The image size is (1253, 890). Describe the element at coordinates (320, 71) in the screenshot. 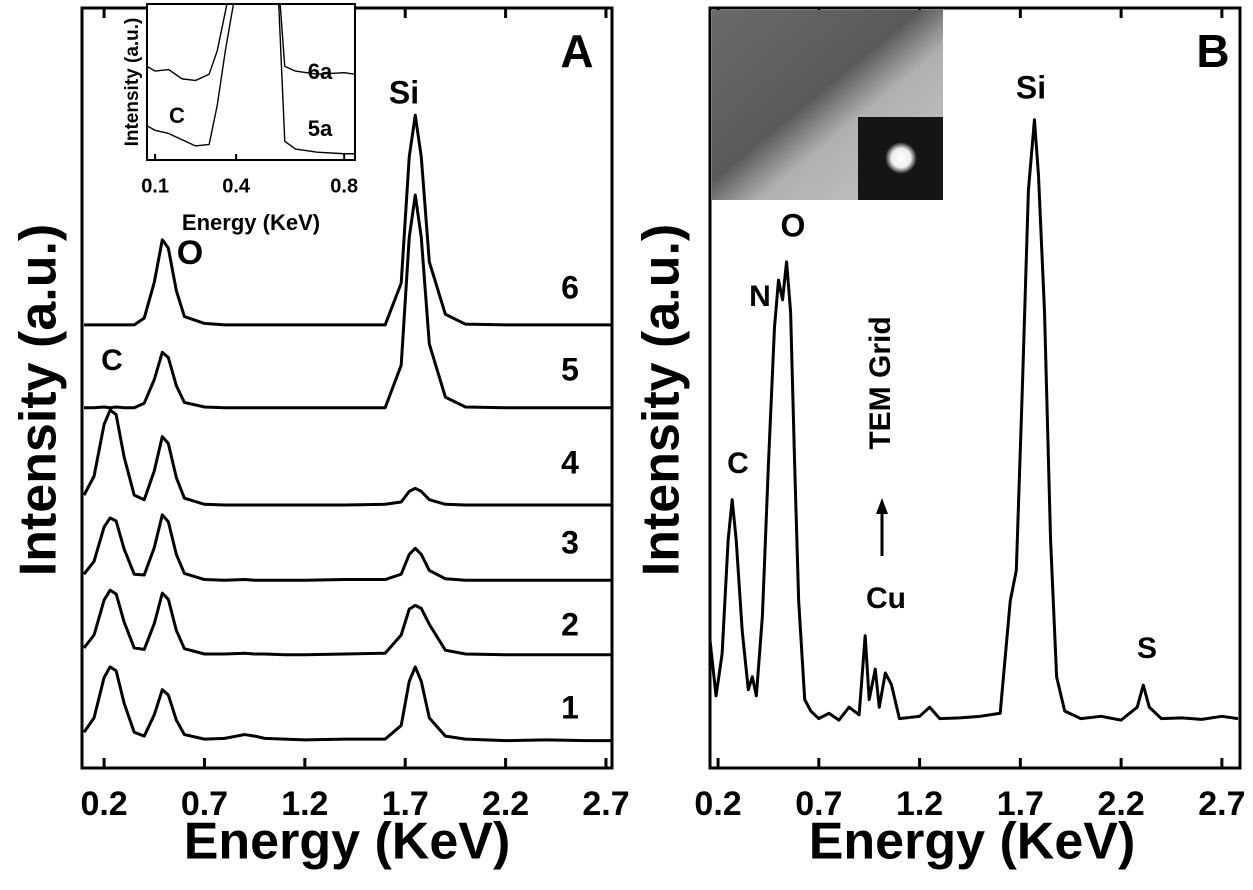

I see `series-label: 6a` at that location.